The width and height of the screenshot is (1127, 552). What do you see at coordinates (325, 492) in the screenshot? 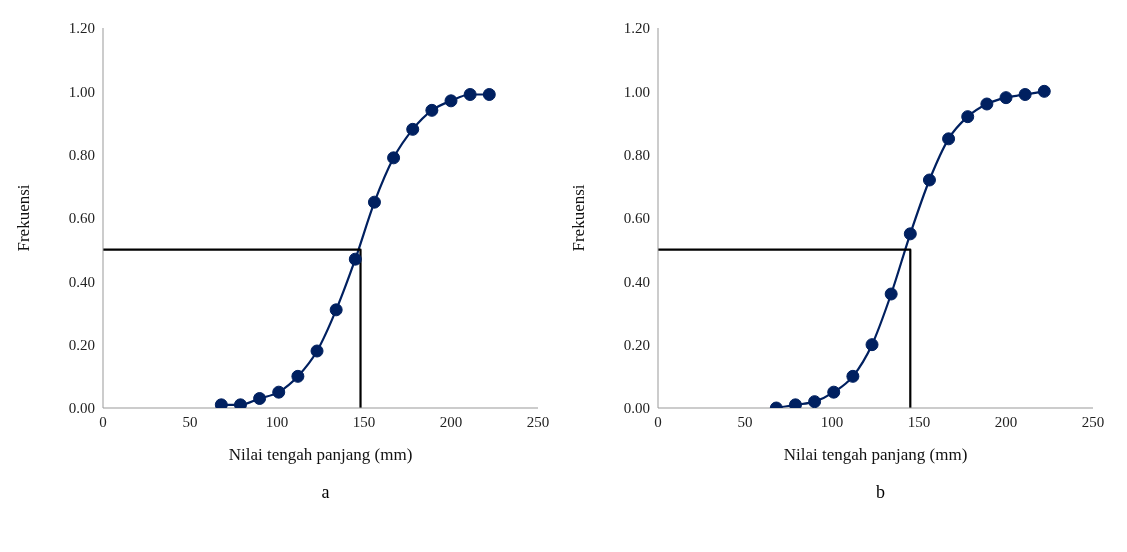
I see `text: a` at bounding box center [325, 492].